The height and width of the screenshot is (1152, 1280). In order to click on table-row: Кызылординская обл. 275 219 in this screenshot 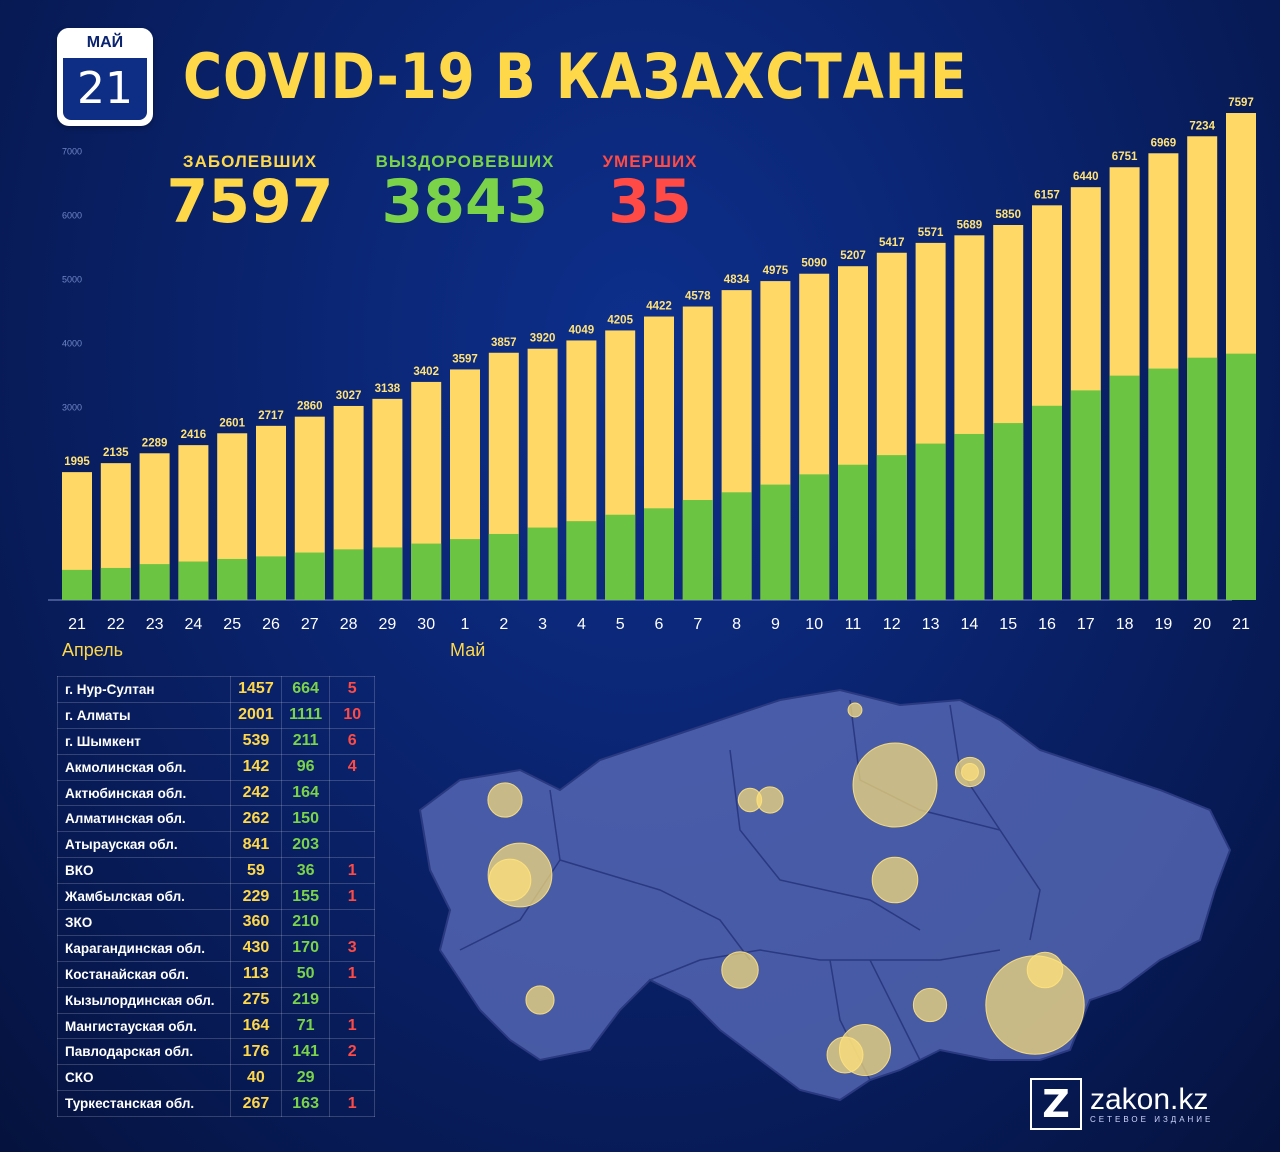, I will do `click(215, 1000)`.